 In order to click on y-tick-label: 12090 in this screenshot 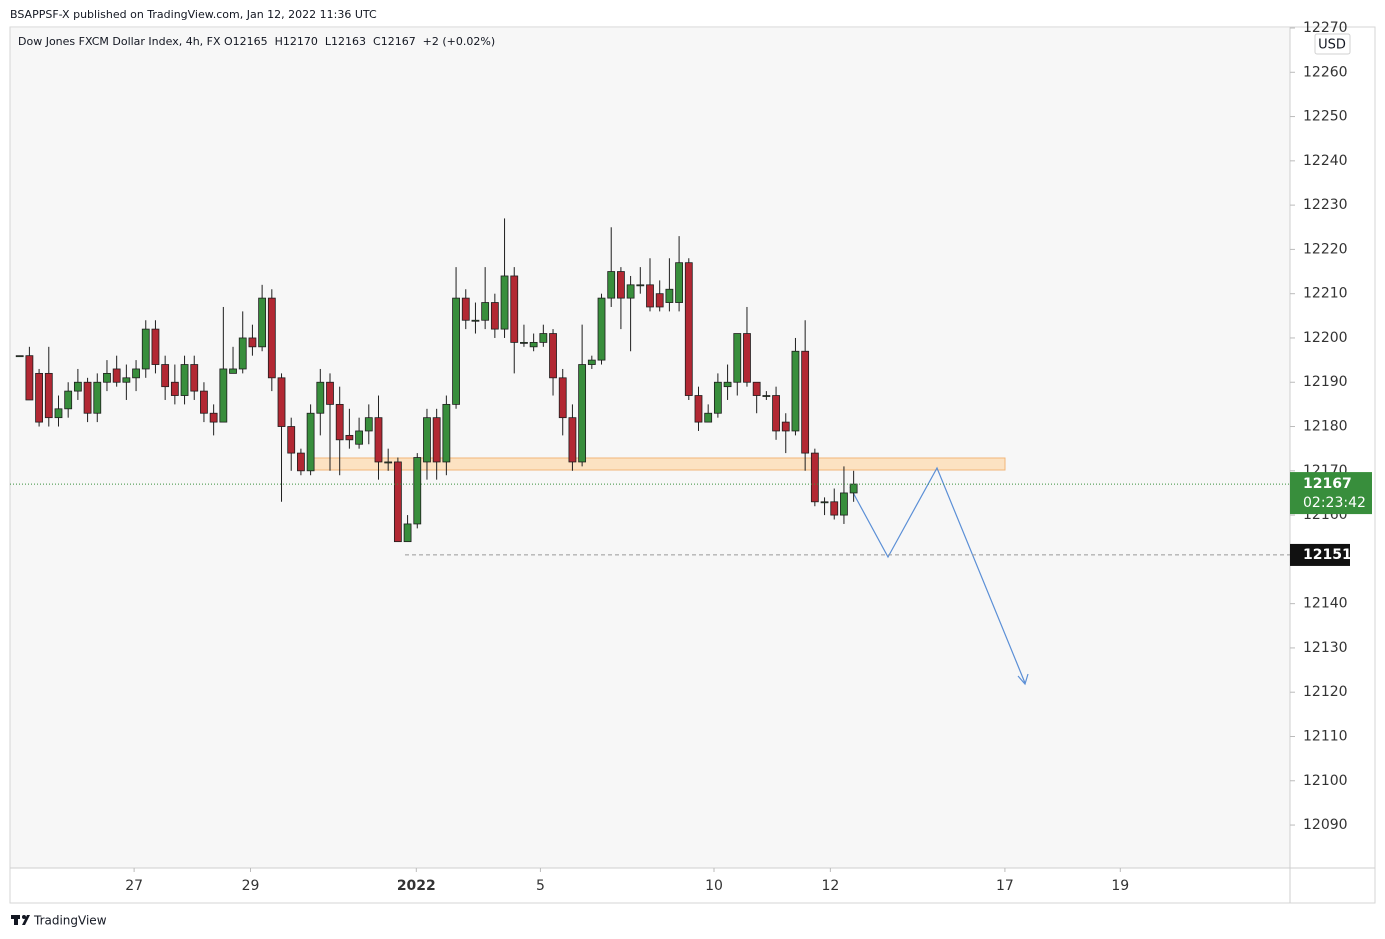, I will do `click(1325, 825)`.